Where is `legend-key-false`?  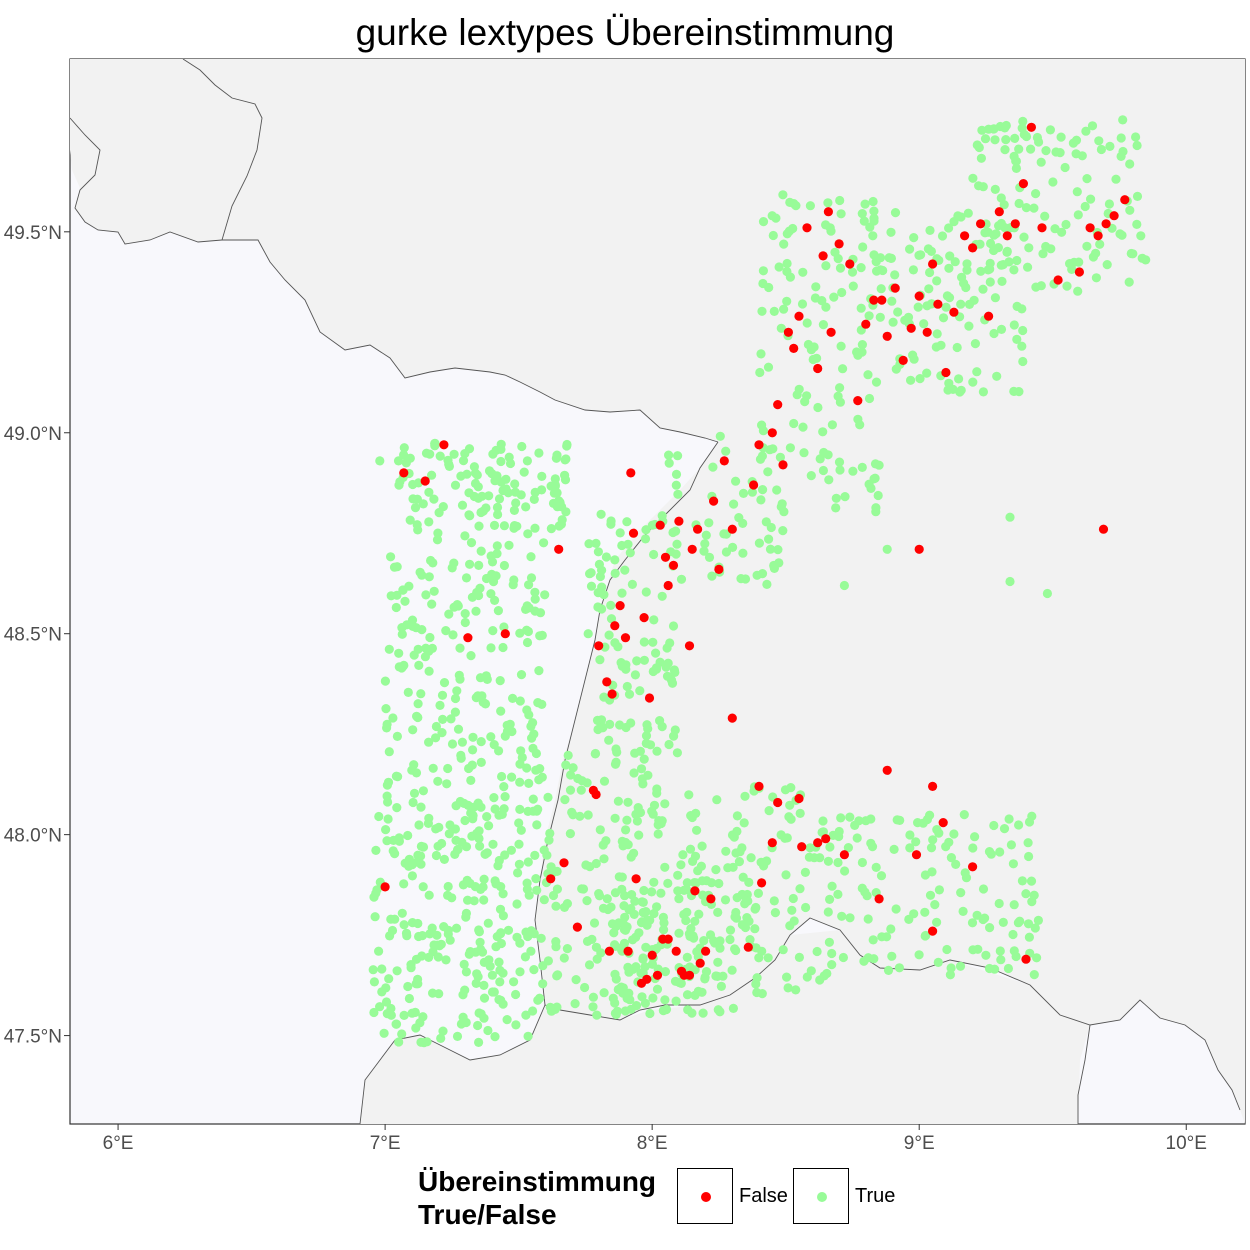
legend-key-false is located at coordinates (705, 1196).